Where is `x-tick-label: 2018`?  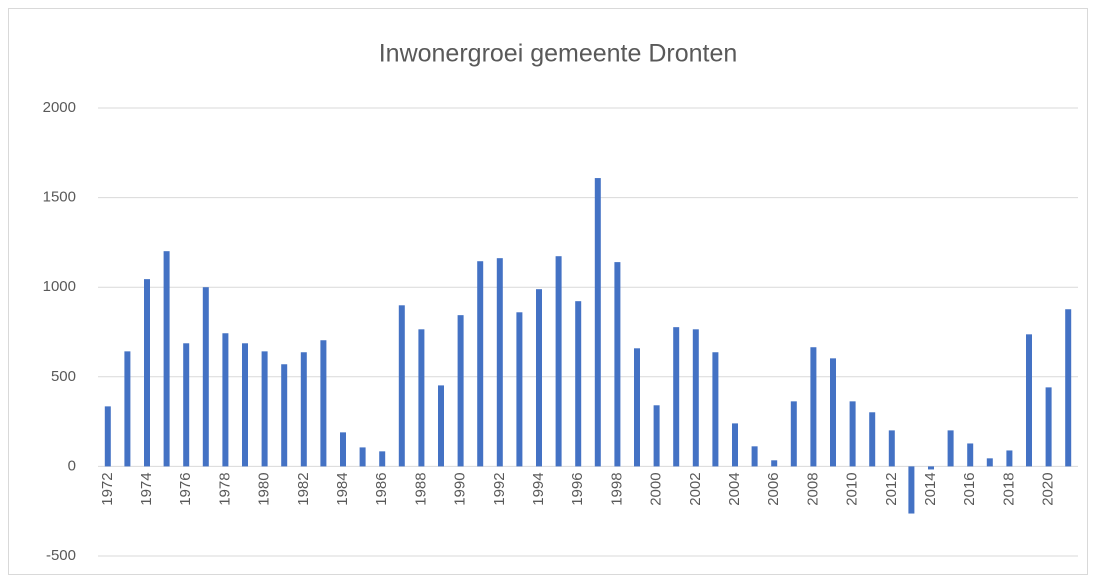 x-tick-label: 2018 is located at coordinates (1008, 488).